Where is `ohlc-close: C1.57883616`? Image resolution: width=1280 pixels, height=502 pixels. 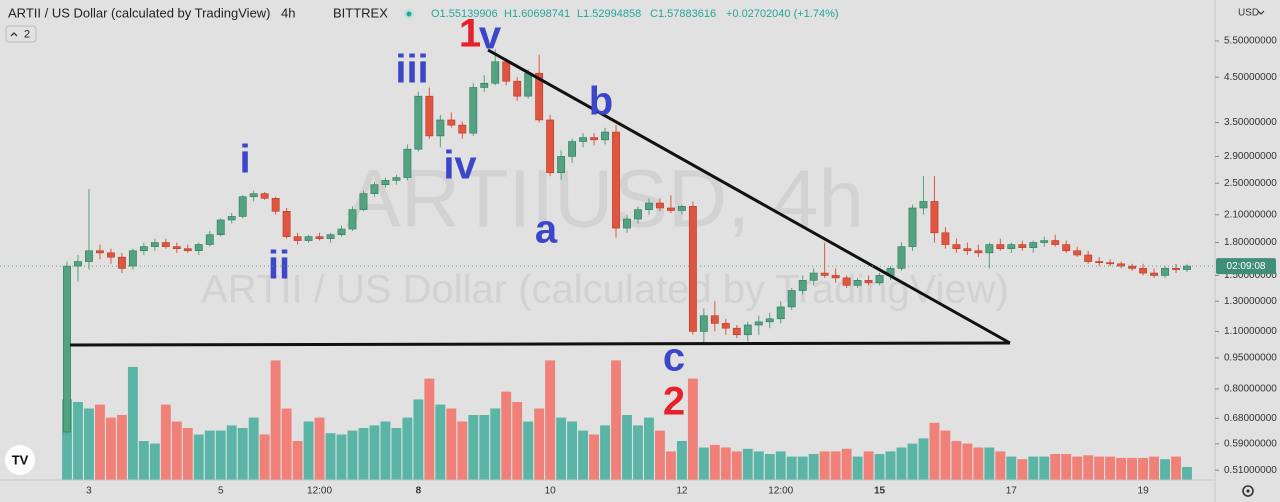 ohlc-close: C1.57883616 is located at coordinates (683, 14).